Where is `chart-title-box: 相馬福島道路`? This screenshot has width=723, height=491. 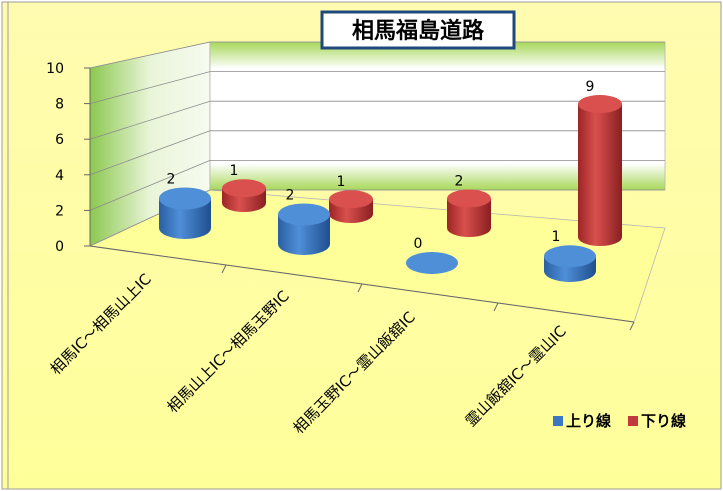 chart-title-box: 相馬福島道路 is located at coordinates (418, 30).